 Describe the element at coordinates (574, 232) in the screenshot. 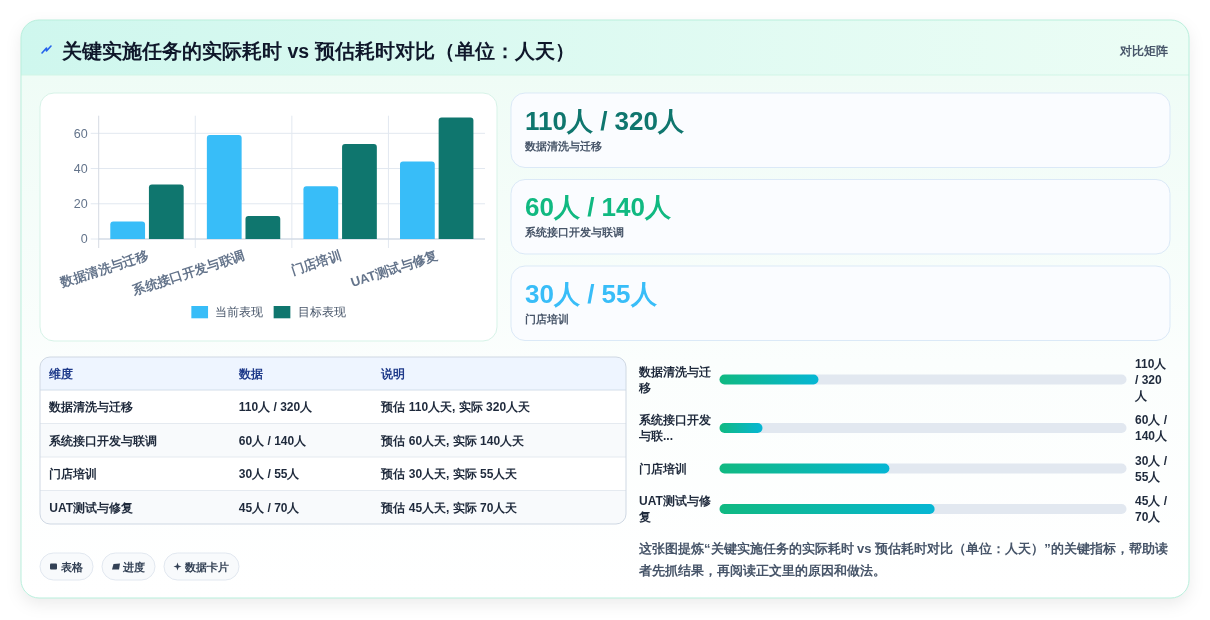

I see `card-label: 系统接口开发与联调` at that location.